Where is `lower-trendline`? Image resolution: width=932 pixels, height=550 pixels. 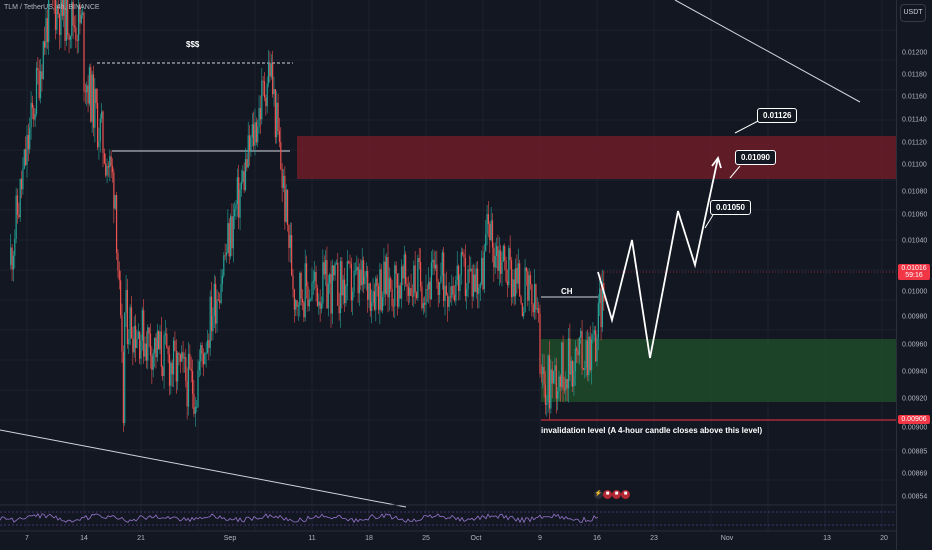
lower-trendline is located at coordinates (203, 468).